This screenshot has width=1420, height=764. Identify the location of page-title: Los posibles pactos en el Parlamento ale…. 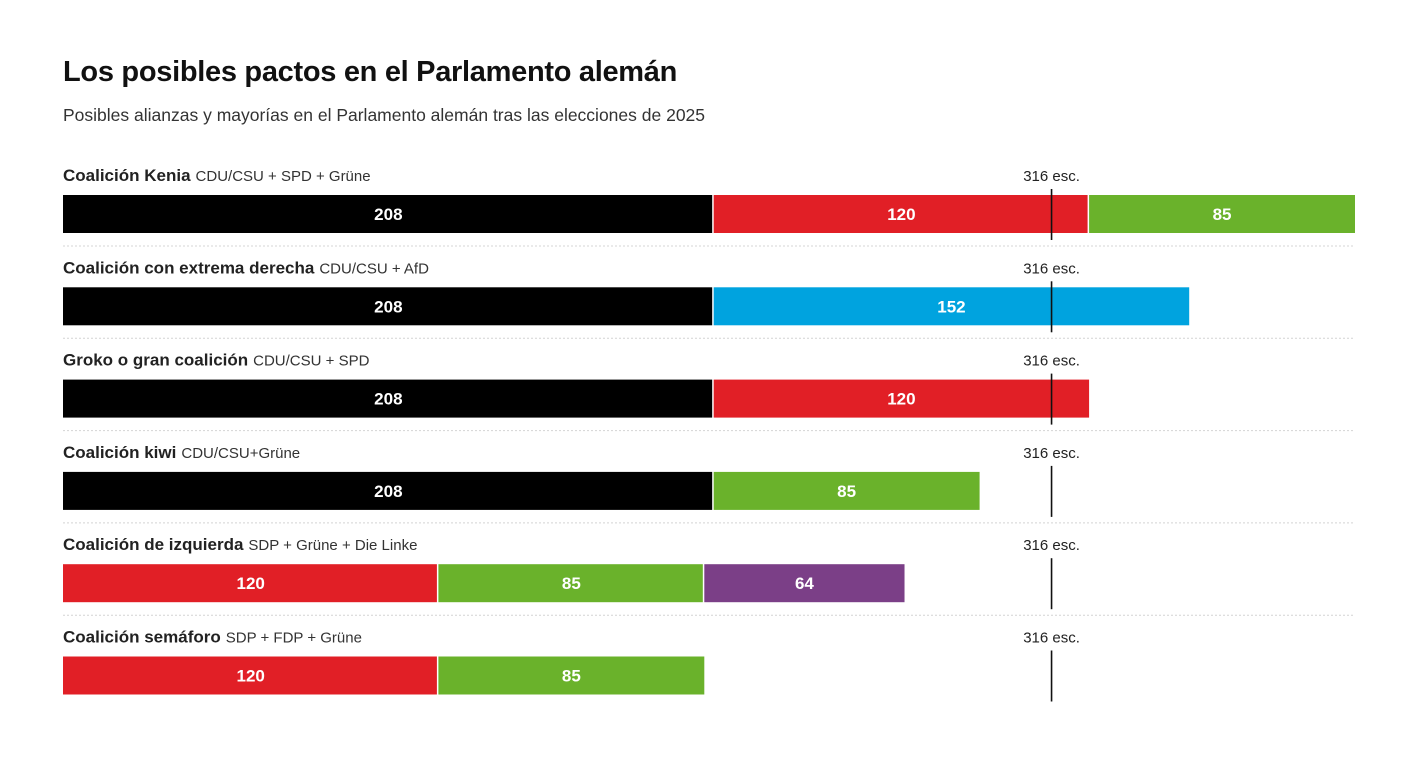
(370, 72).